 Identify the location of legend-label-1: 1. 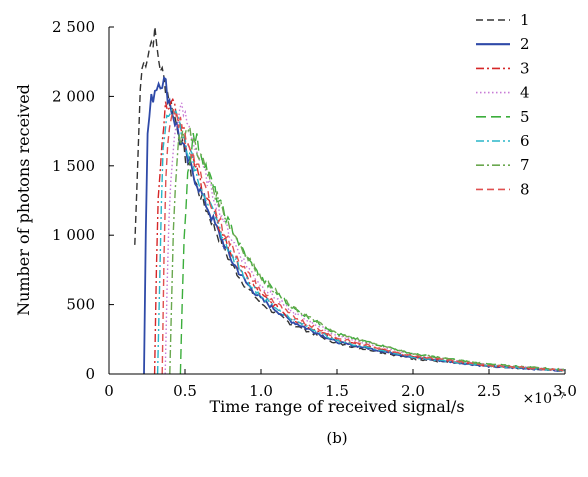
(525, 20).